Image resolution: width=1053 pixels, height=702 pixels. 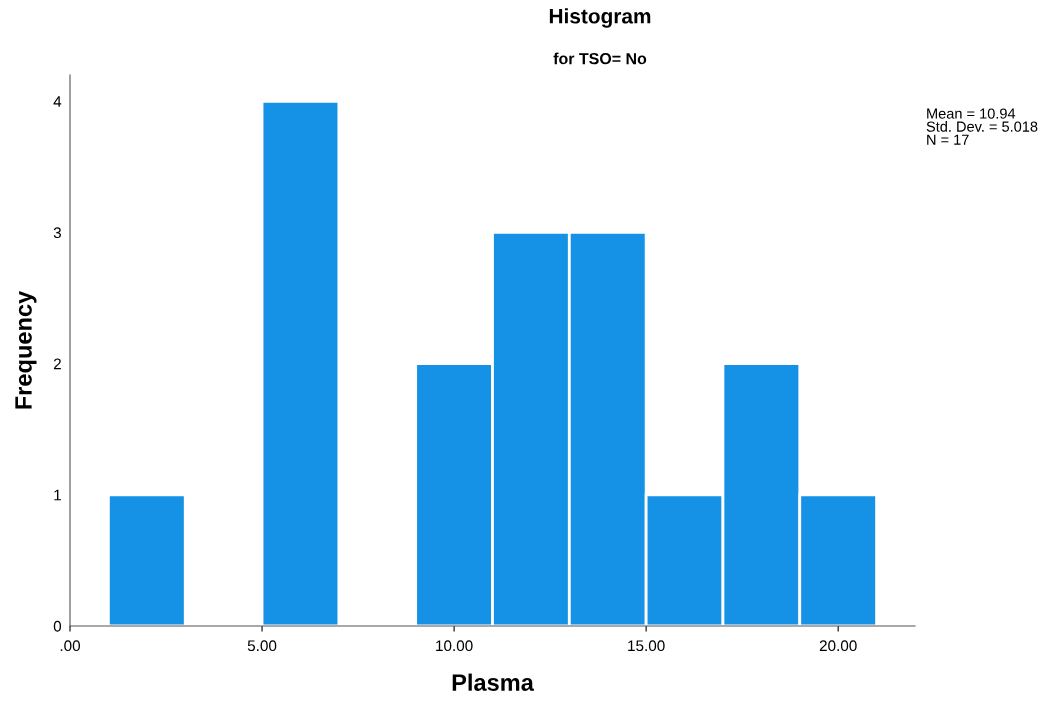 What do you see at coordinates (57, 626) in the screenshot?
I see `y-tick-label: 0` at bounding box center [57, 626].